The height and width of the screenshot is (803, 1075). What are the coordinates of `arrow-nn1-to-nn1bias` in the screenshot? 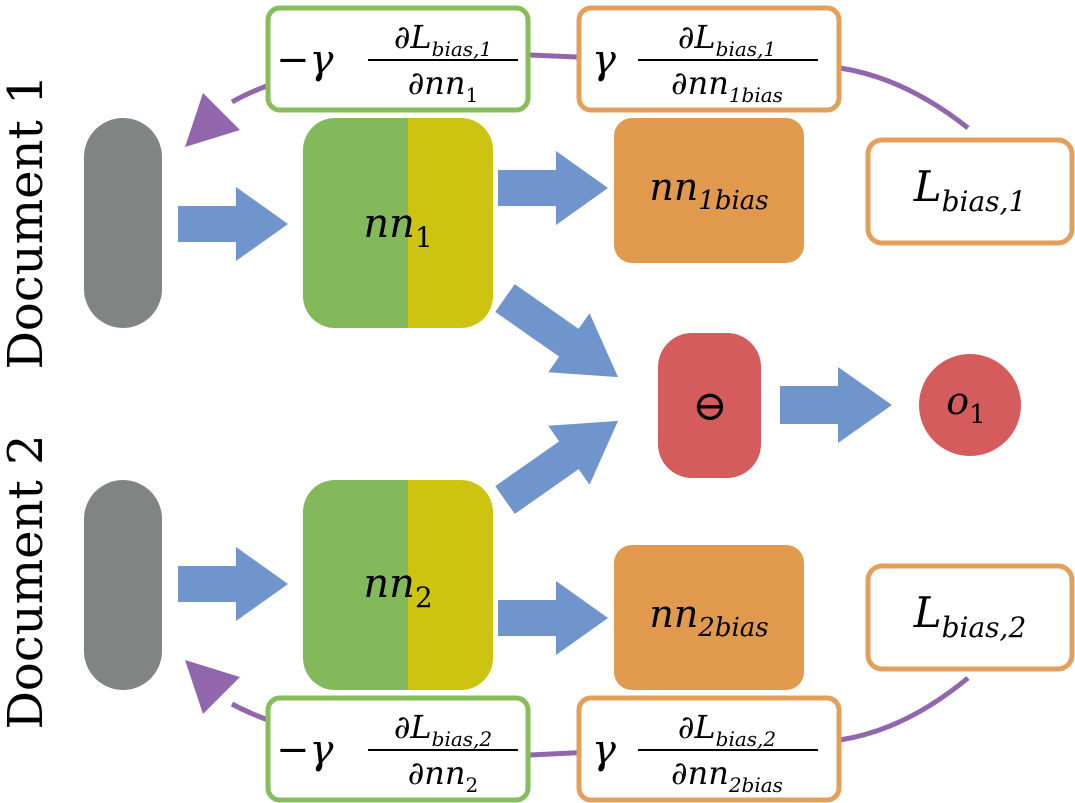 It's located at (553, 188).